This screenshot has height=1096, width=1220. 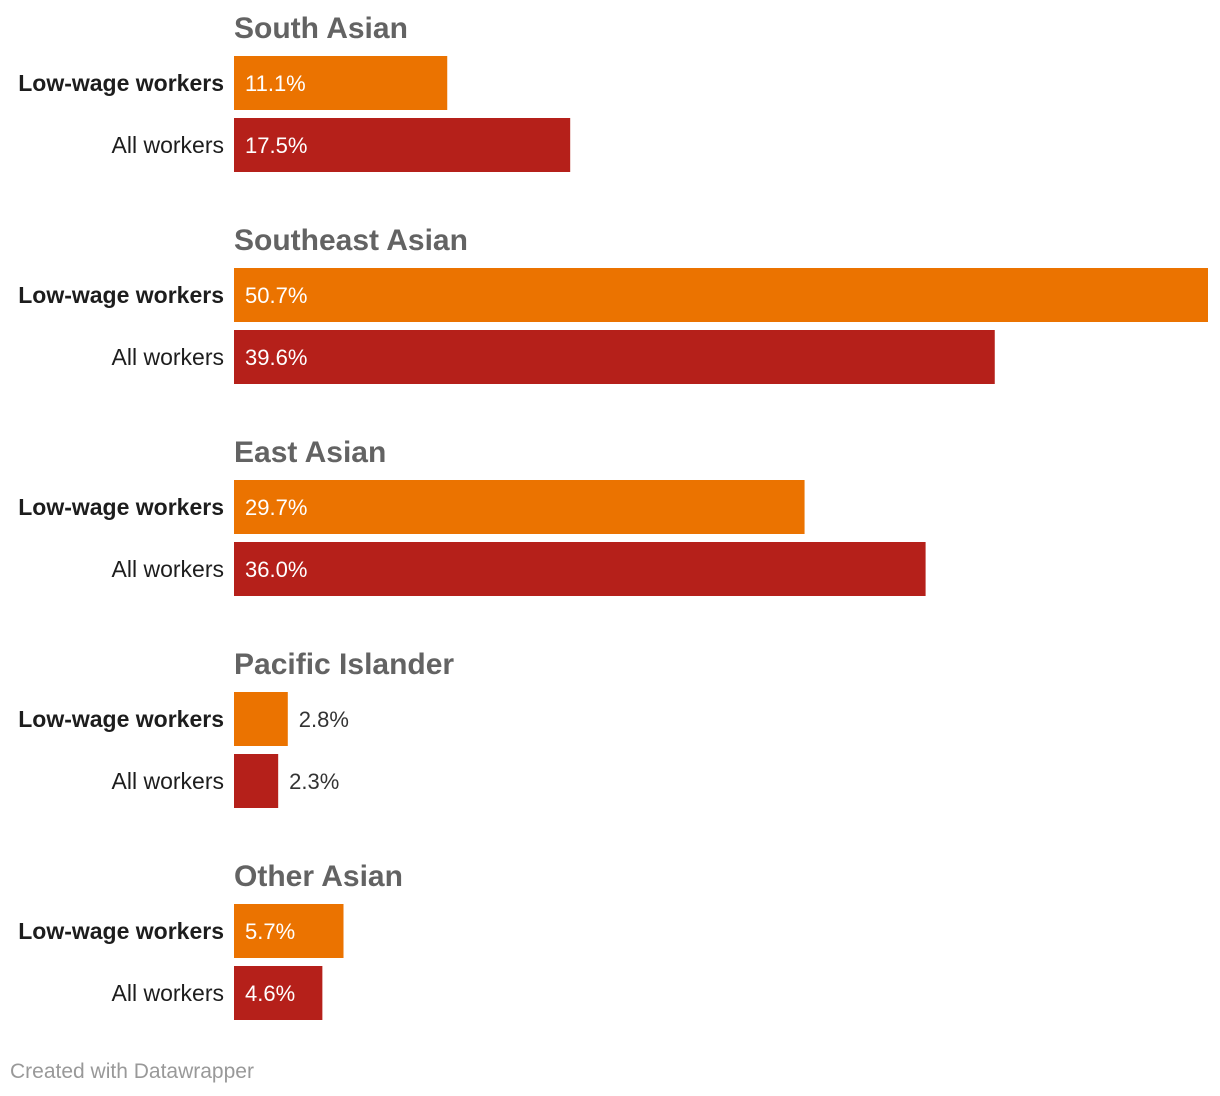 What do you see at coordinates (275, 83) in the screenshot?
I see `data-label: 11.1%` at bounding box center [275, 83].